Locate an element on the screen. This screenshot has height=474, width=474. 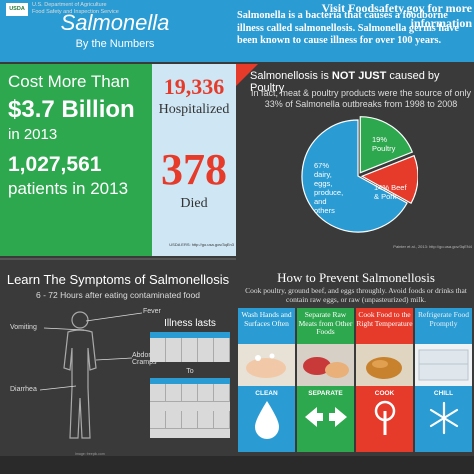
handwashing-photo is located at coordinates (266, 365).